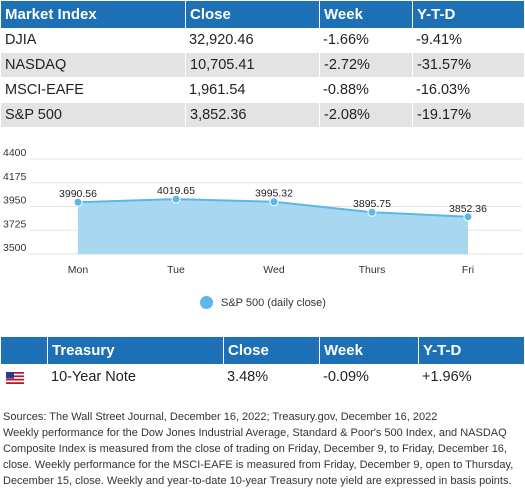 This screenshot has width=525, height=498. Describe the element at coordinates (93, 115) in the screenshot. I see `row-sp500-name: S&P 500` at that location.